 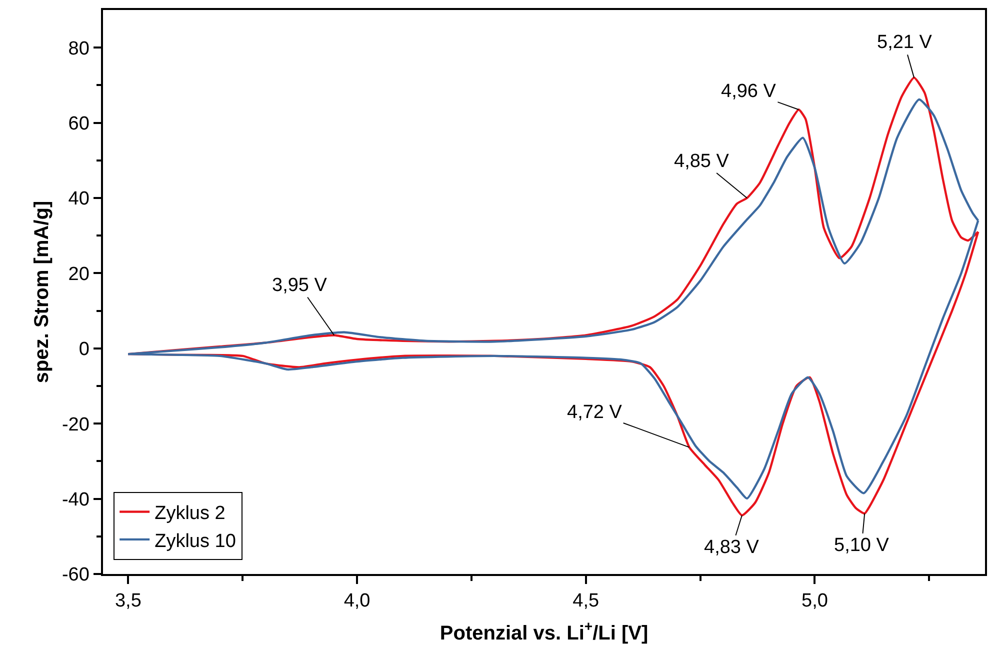 What do you see at coordinates (79, 274) in the screenshot?
I see `y-tick-label: 20` at bounding box center [79, 274].